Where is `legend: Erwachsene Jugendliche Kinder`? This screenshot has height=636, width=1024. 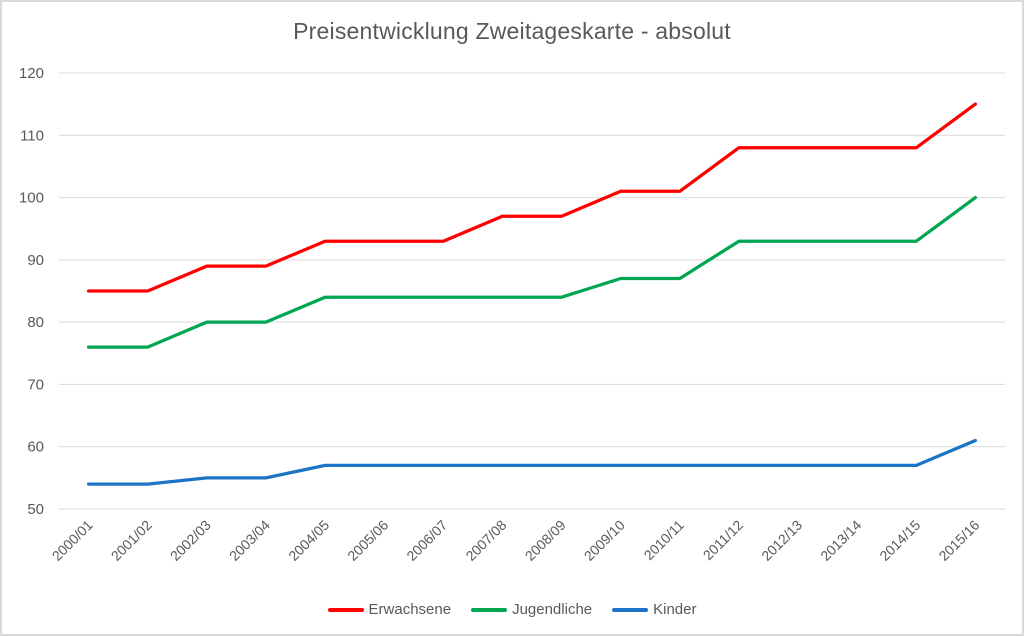
legend: Erwachsene Jugendliche Kinder is located at coordinates (512, 609).